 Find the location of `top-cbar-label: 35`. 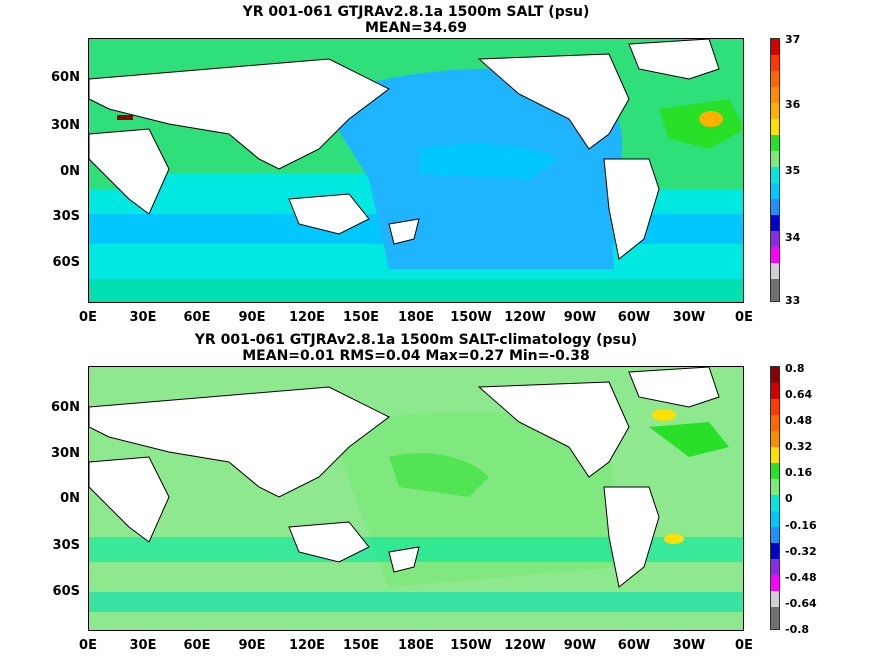

top-cbar-label: 35 is located at coordinates (793, 170).